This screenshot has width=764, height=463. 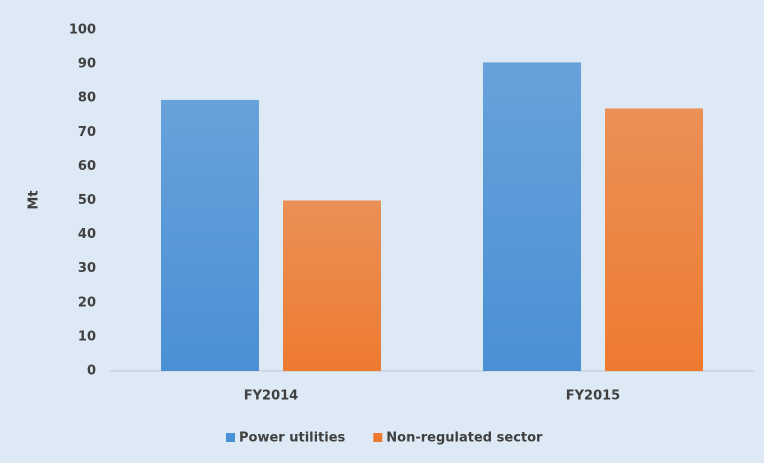 What do you see at coordinates (87, 64) in the screenshot?
I see `y-tick-label: 90` at bounding box center [87, 64].